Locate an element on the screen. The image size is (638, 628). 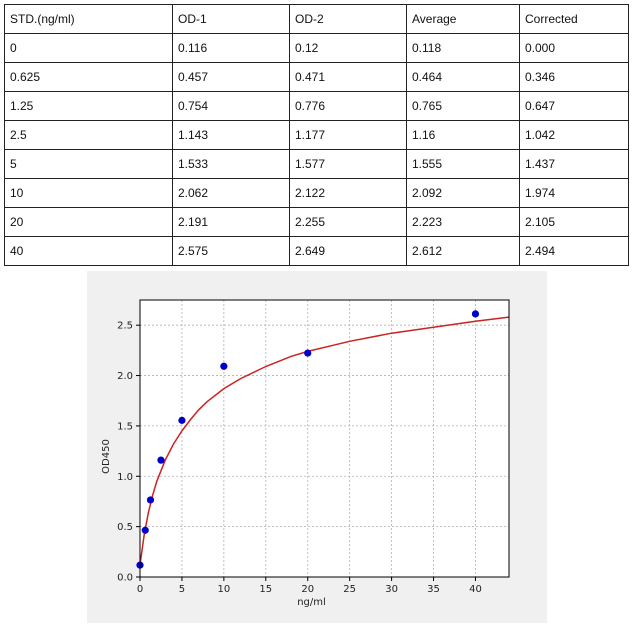
table-cell: 10 is located at coordinates (88, 193).